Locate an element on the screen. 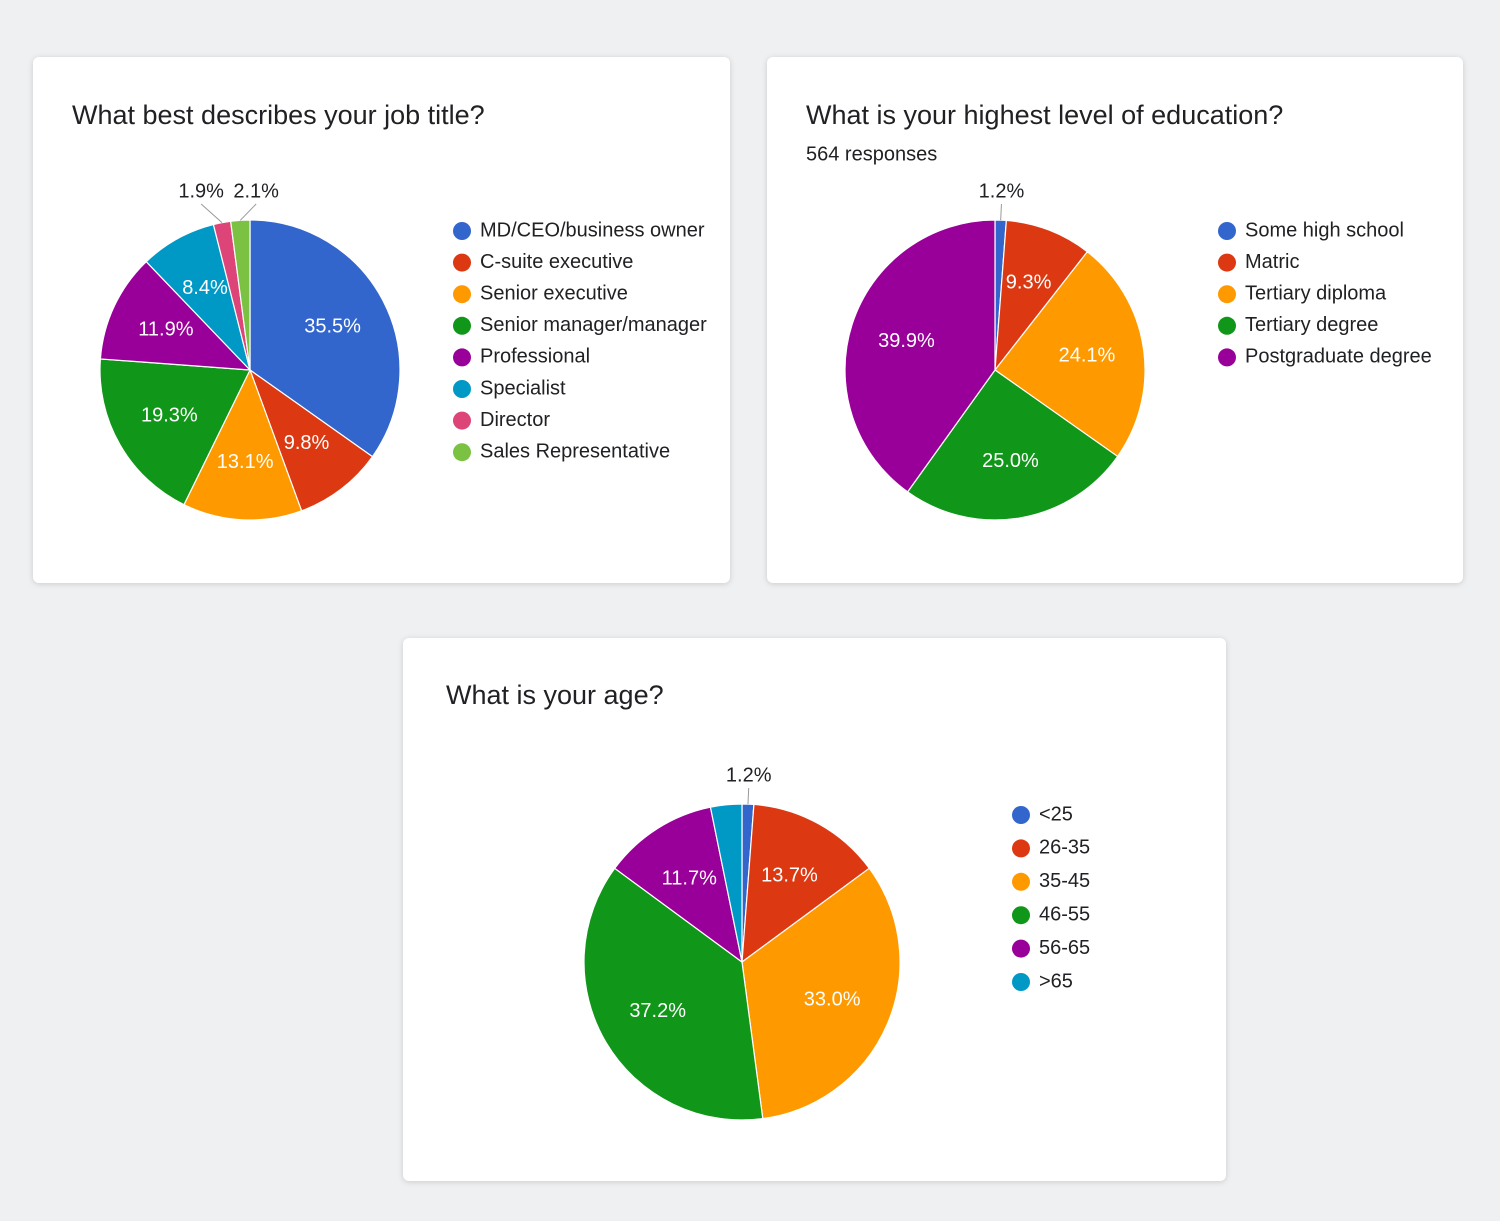 The image size is (1500, 1221). legend-label: Tertiary degree is located at coordinates (1311, 325).